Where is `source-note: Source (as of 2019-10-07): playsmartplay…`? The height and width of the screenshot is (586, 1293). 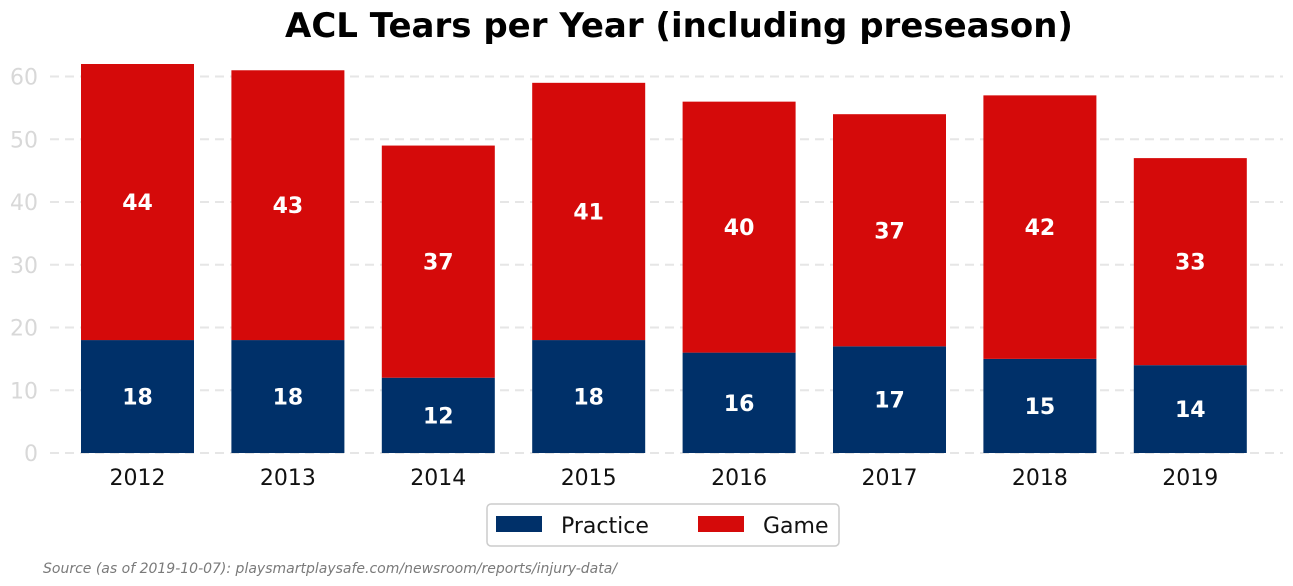
source-note: Source (as of 2019-10-07): playsmartplay… is located at coordinates (330, 569).